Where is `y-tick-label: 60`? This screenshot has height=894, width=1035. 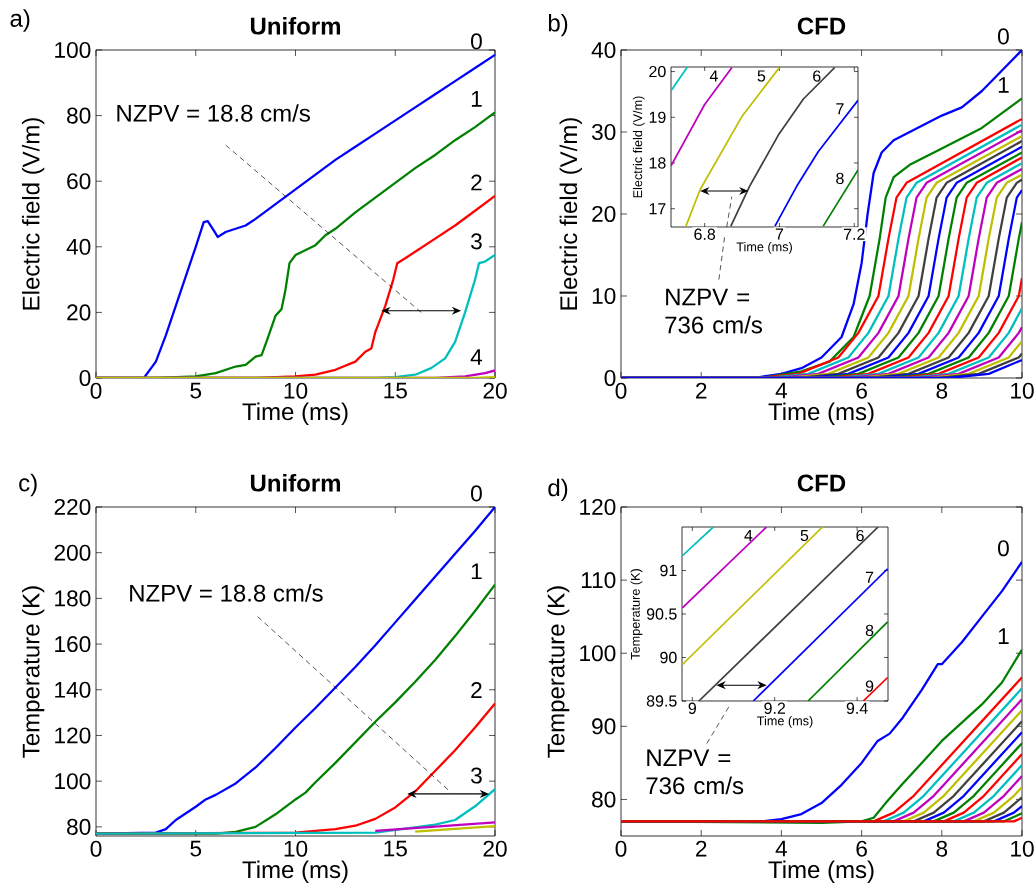
y-tick-label: 60 is located at coordinates (79, 181).